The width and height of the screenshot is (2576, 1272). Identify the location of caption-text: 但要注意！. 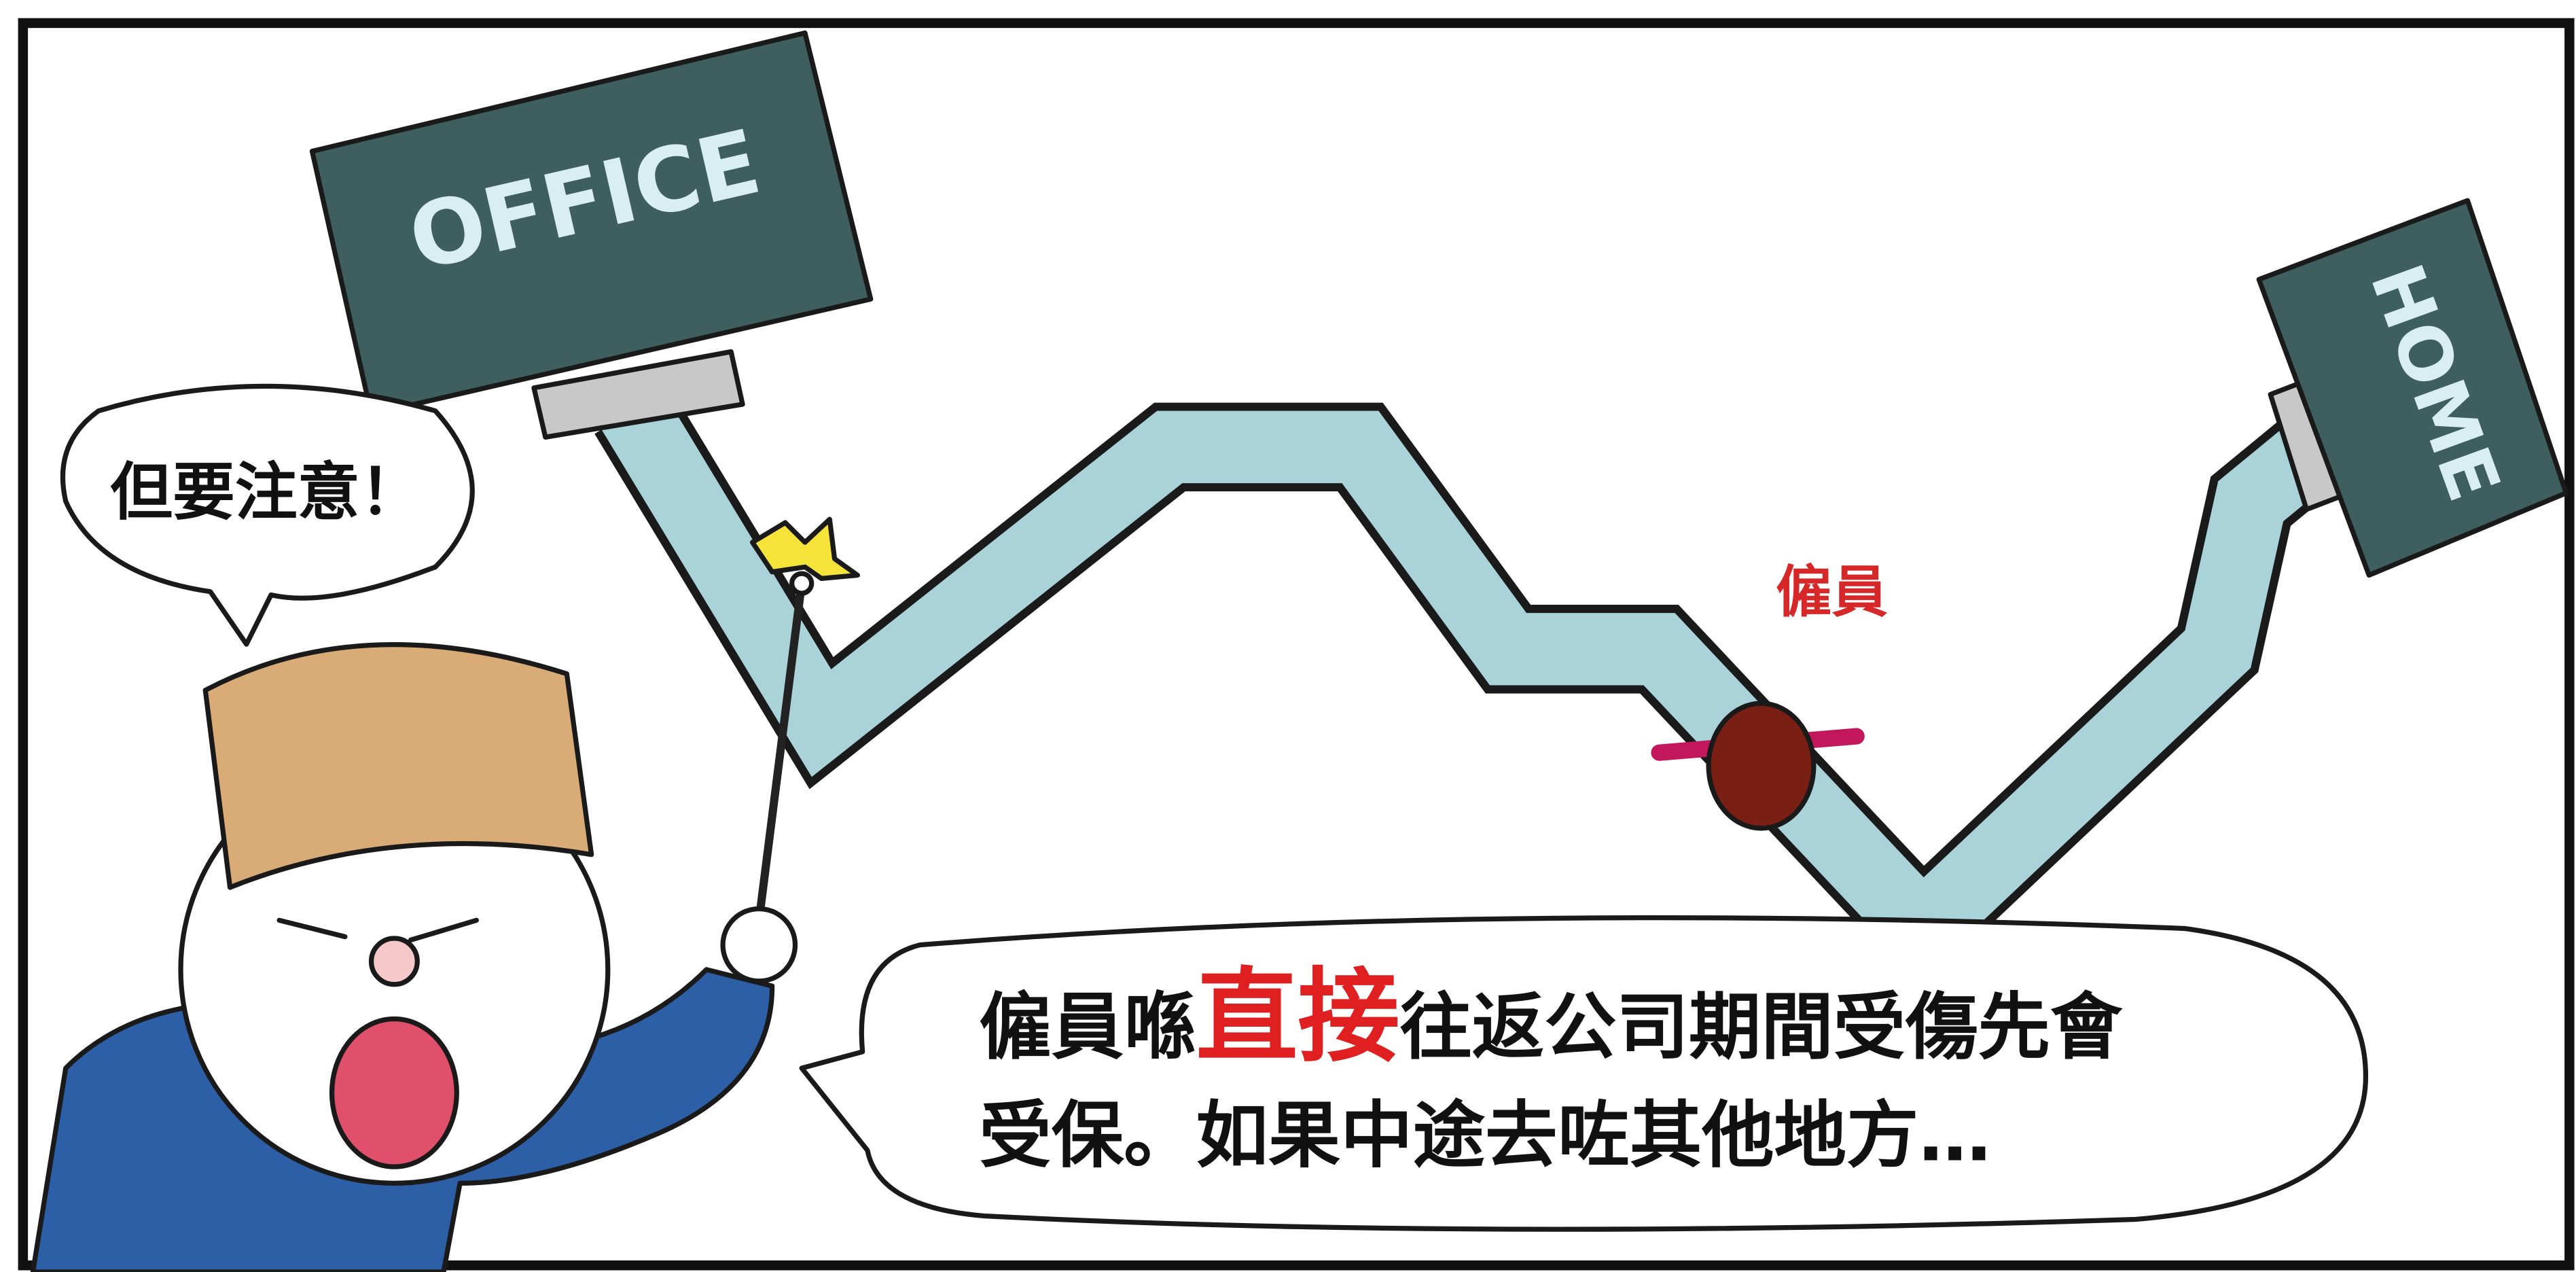
(266, 492).